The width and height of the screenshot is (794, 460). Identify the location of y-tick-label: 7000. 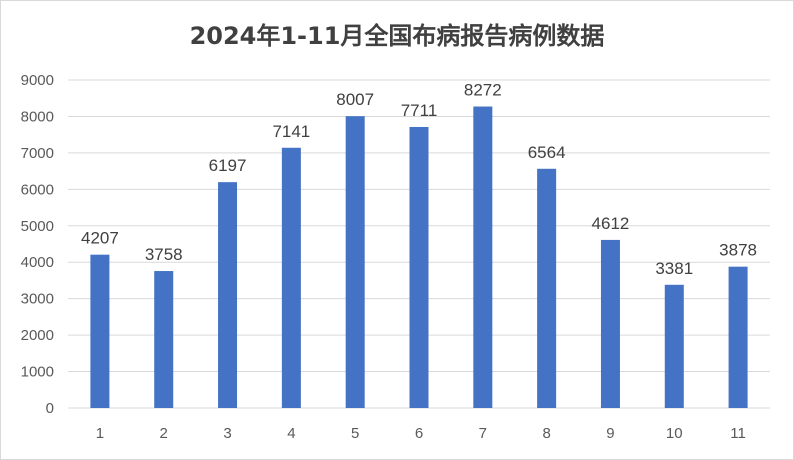
(37, 153).